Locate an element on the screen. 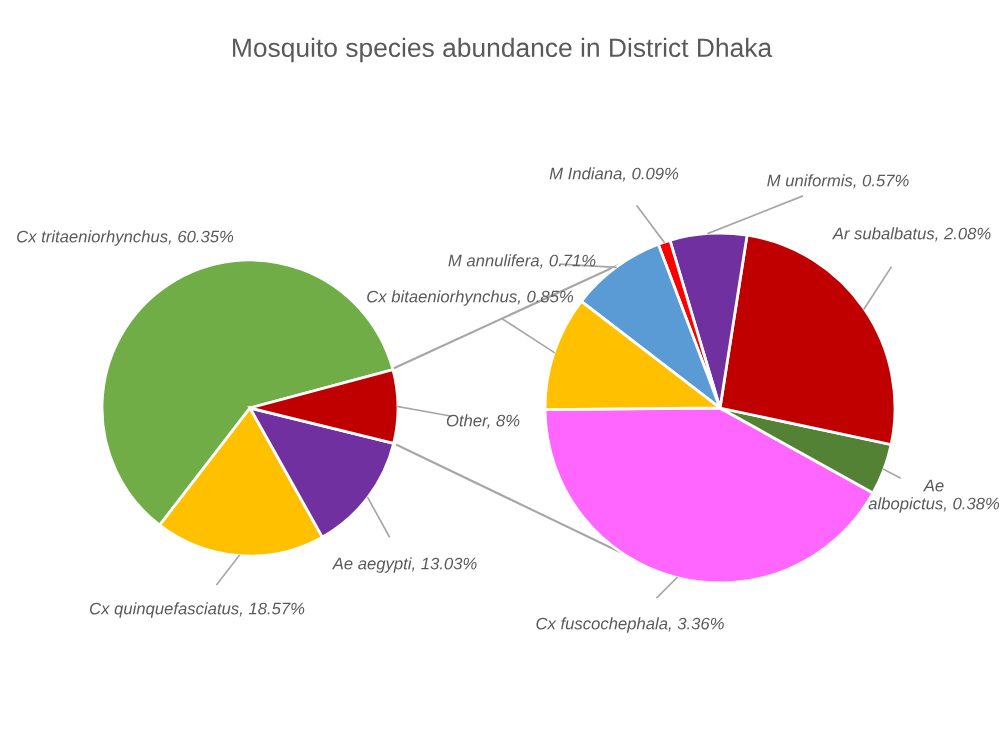 This screenshot has width=1003, height=740. slice-label: Ar subalbatus, 2.08% is located at coordinates (911, 234).